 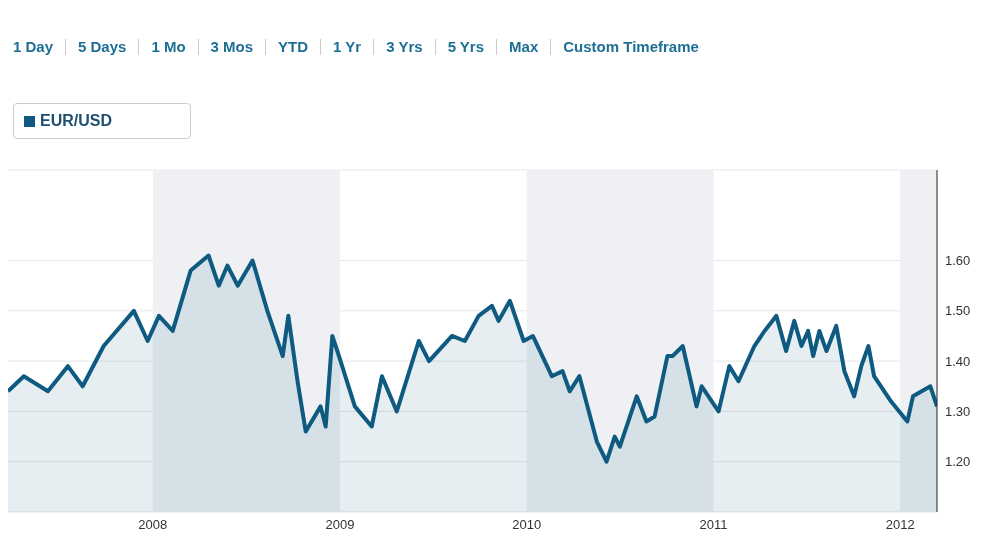 What do you see at coordinates (958, 462) in the screenshot?
I see `y-tick-label: 1.20` at bounding box center [958, 462].